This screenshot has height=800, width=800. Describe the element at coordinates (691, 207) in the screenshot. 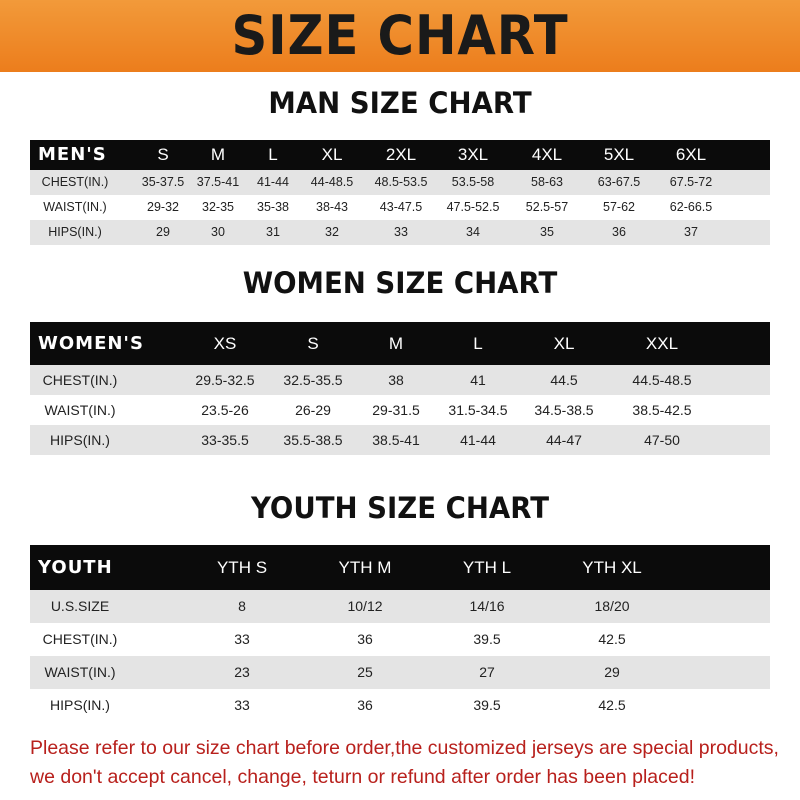

I see `measurement-cell: 62-66.5` at that location.